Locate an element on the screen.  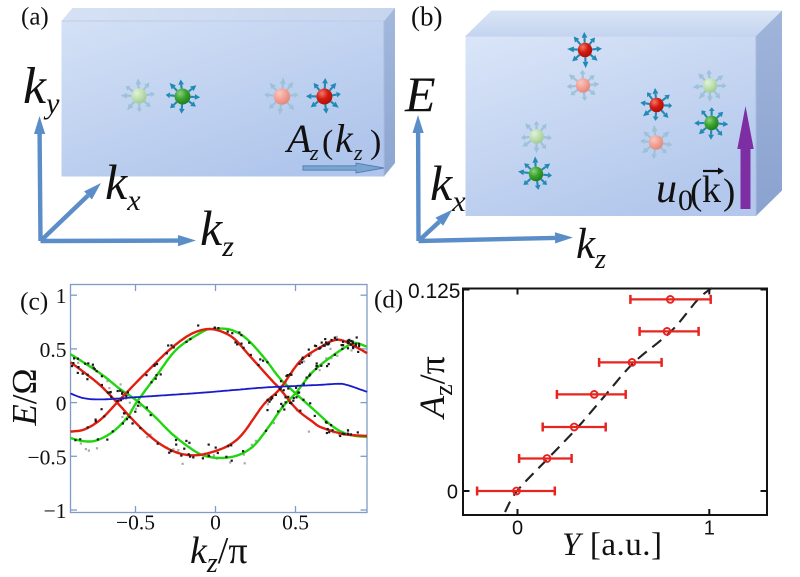
svg-text: 0.125 is located at coordinates (434, 291).